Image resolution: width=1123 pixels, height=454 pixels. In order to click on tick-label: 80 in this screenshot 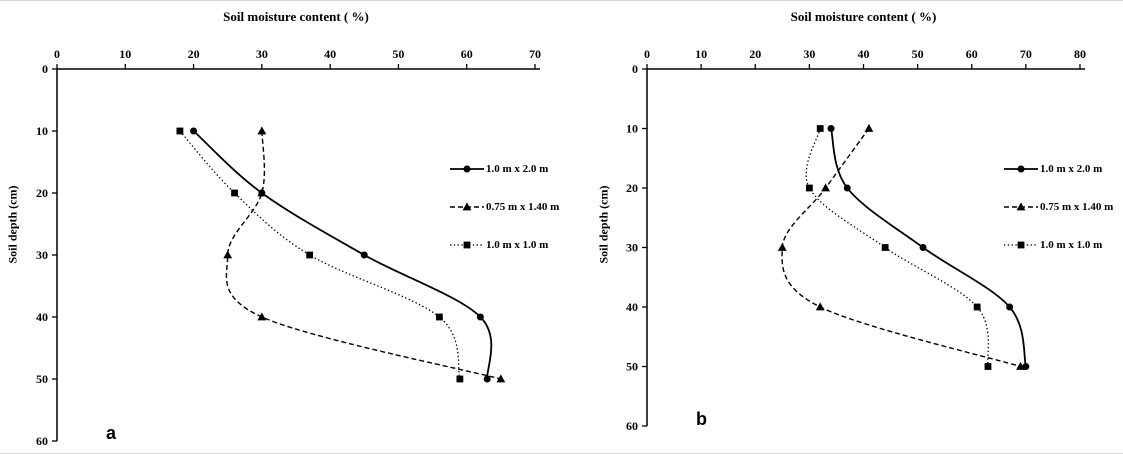, I will do `click(1080, 54)`.